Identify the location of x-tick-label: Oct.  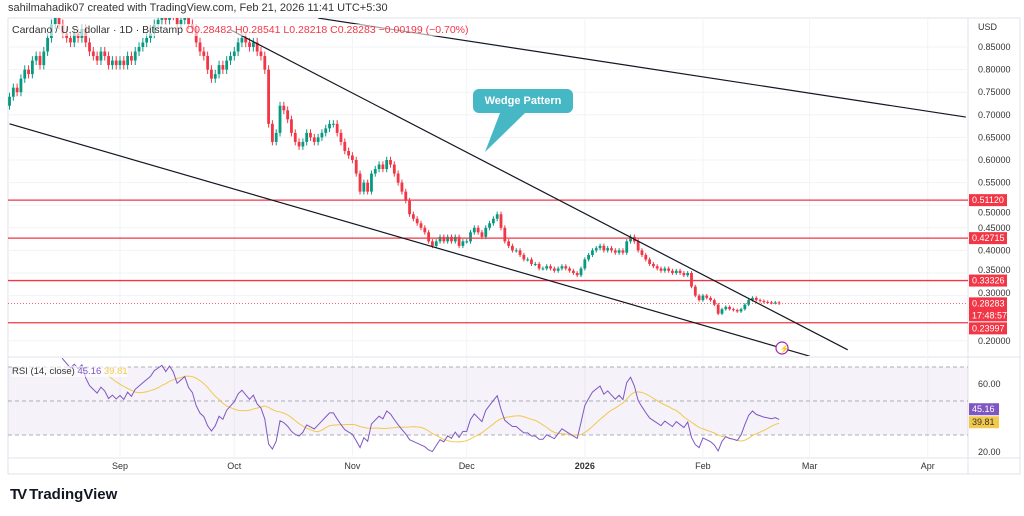
(234, 466).